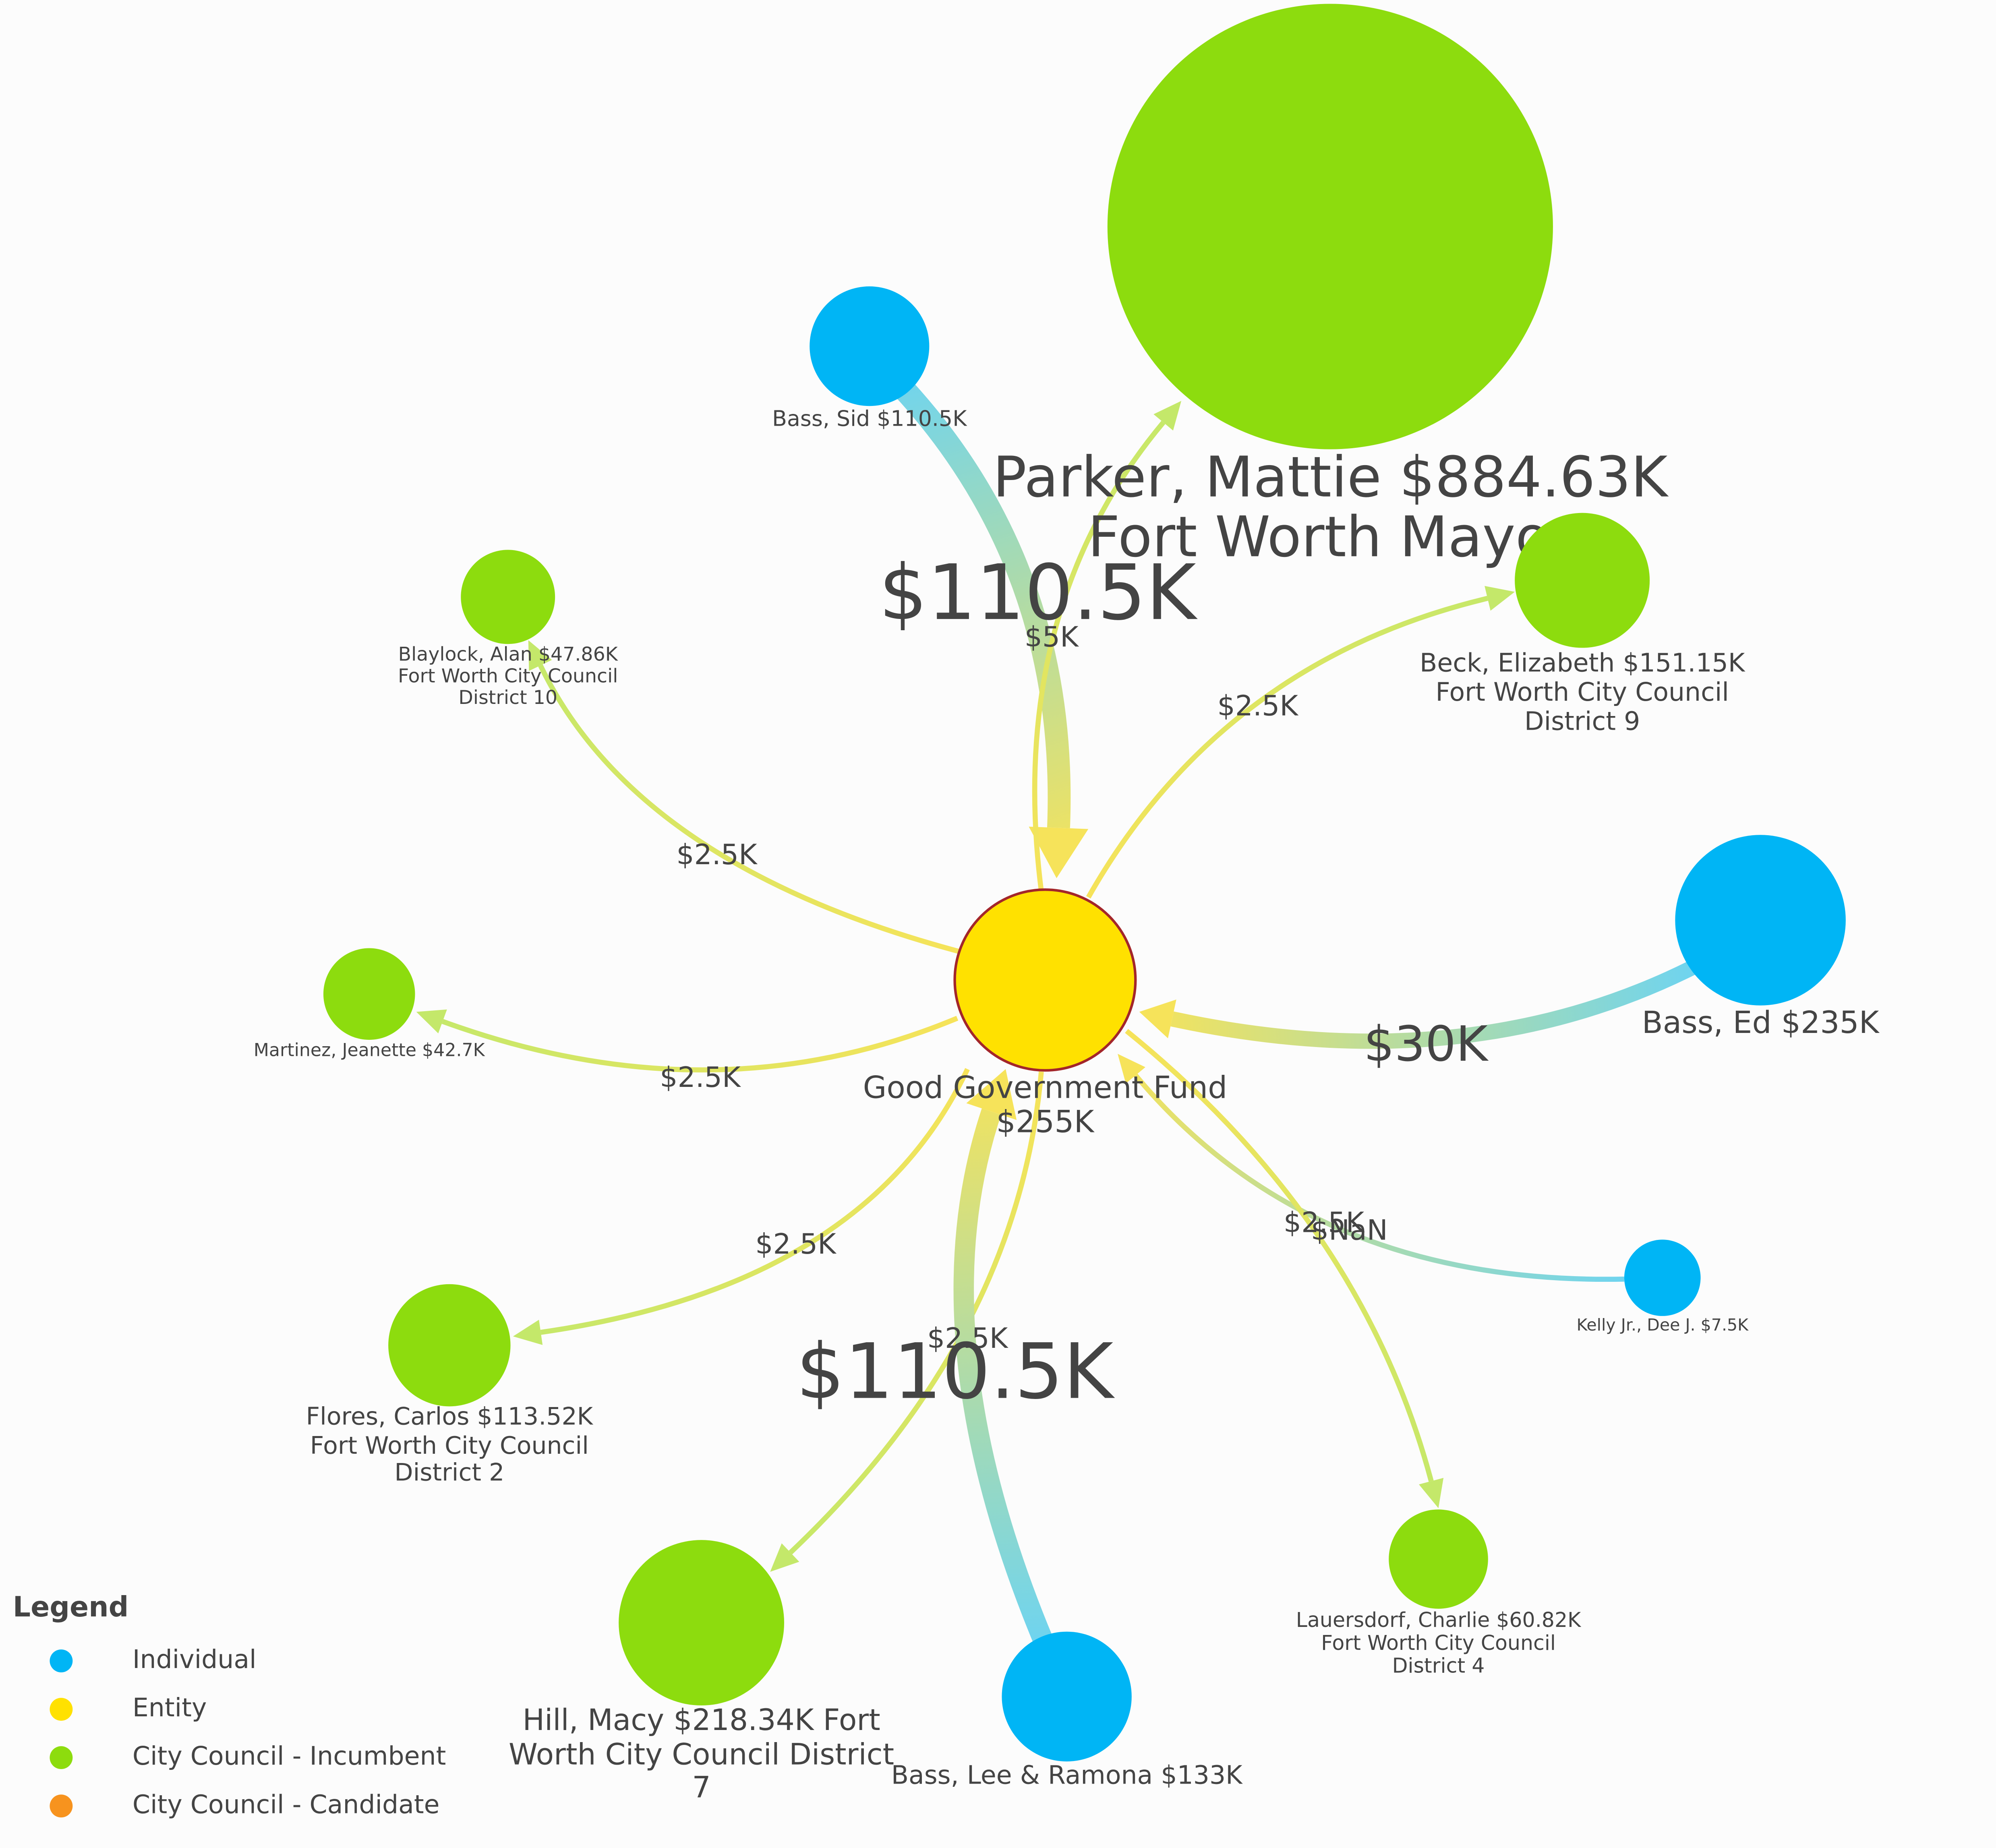  I want to click on node-label: Lauersdorf, Charlie $60.82K, so click(1439, 1620).